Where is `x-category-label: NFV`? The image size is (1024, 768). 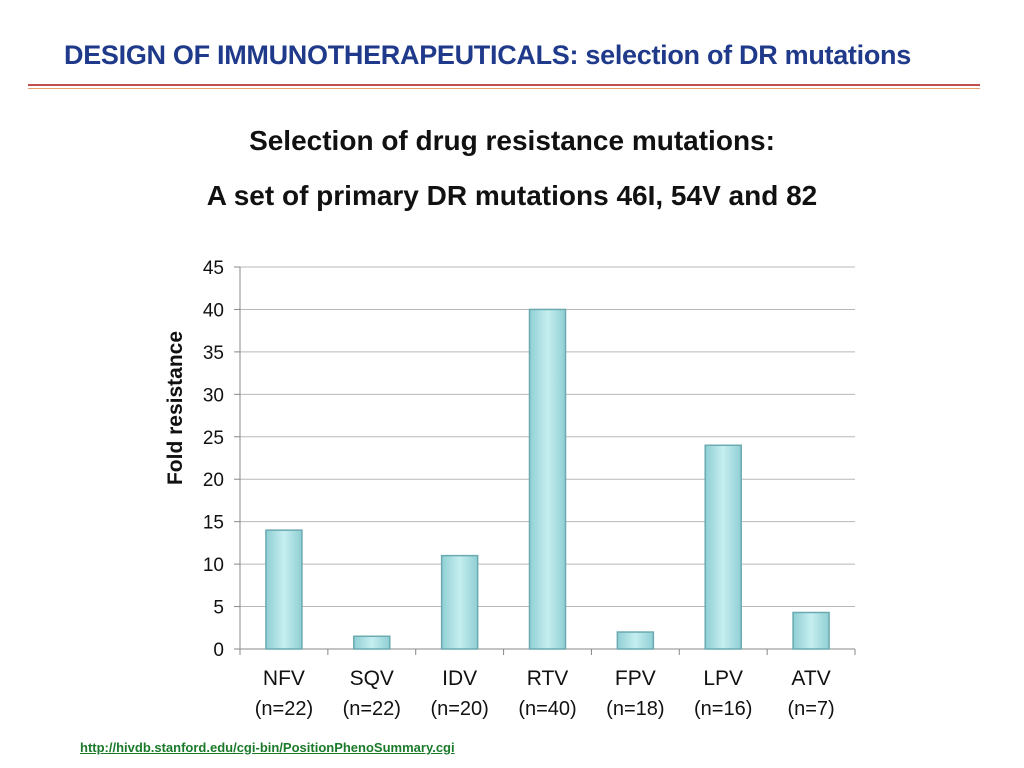
x-category-label: NFV is located at coordinates (284, 678).